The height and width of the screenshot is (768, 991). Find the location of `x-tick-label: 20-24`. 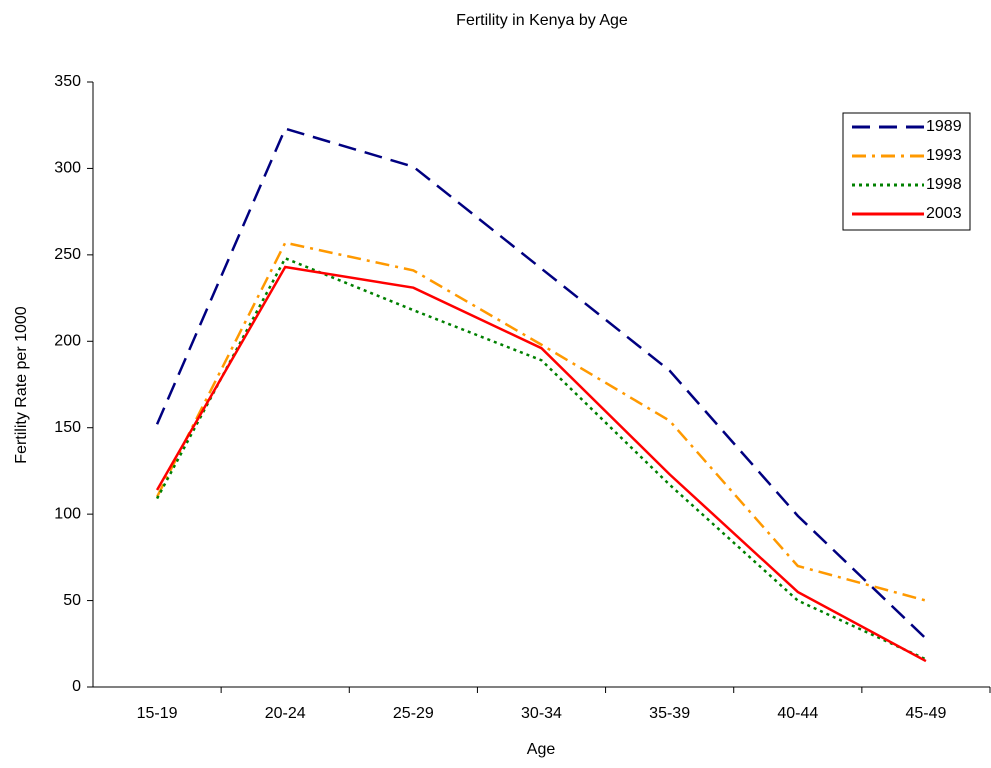

x-tick-label: 20-24 is located at coordinates (285, 713).